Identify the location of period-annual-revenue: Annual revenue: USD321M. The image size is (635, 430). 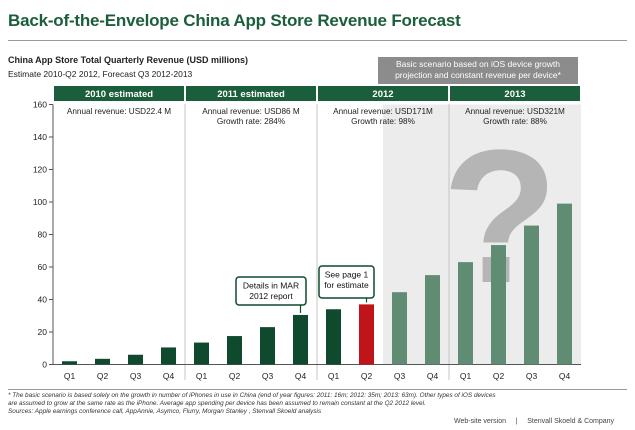
(515, 111).